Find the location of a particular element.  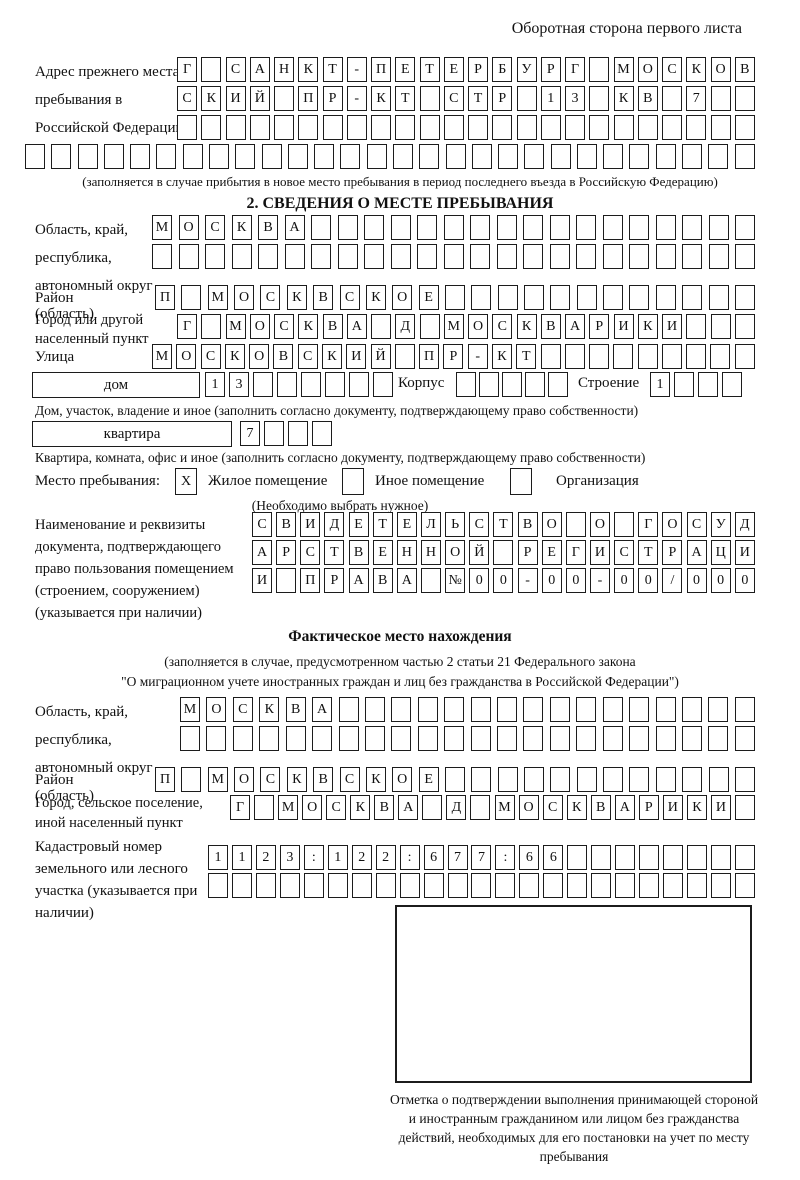

char-cell: 7 is located at coordinates (457, 857).